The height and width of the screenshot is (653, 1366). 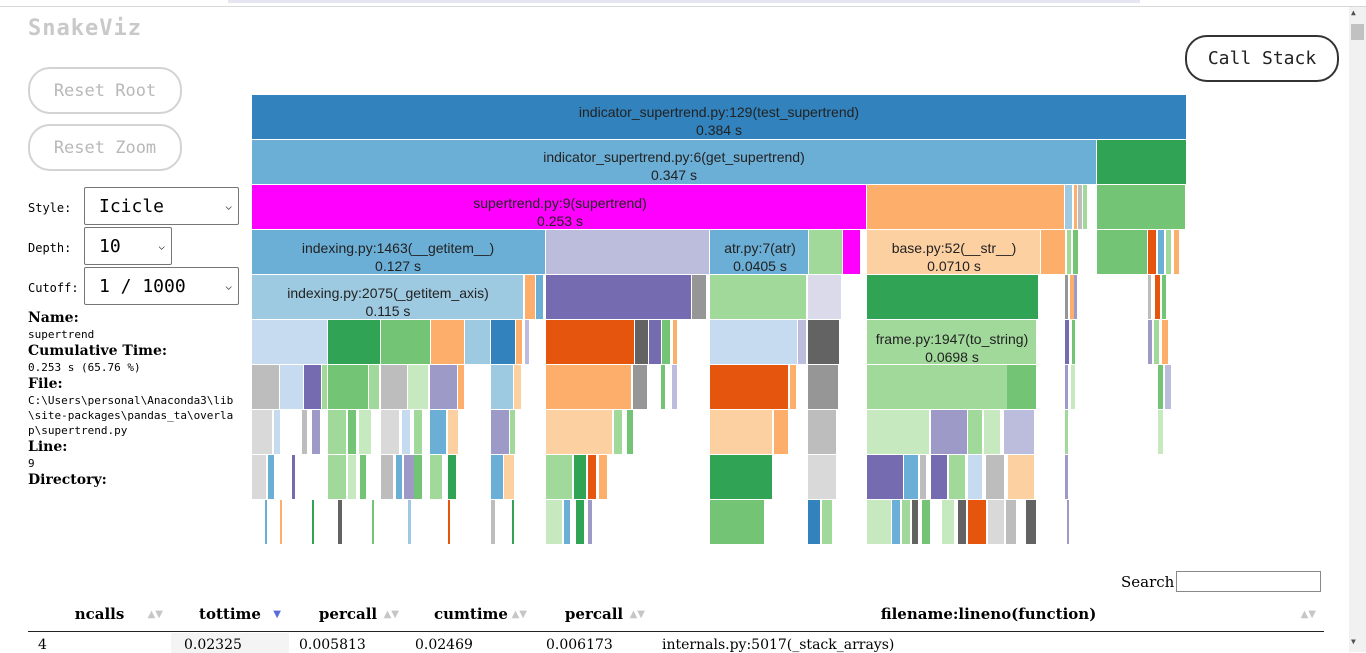 What do you see at coordinates (471, 614) in the screenshot?
I see `col-header-cumtime: cumtime ▲▼` at bounding box center [471, 614].